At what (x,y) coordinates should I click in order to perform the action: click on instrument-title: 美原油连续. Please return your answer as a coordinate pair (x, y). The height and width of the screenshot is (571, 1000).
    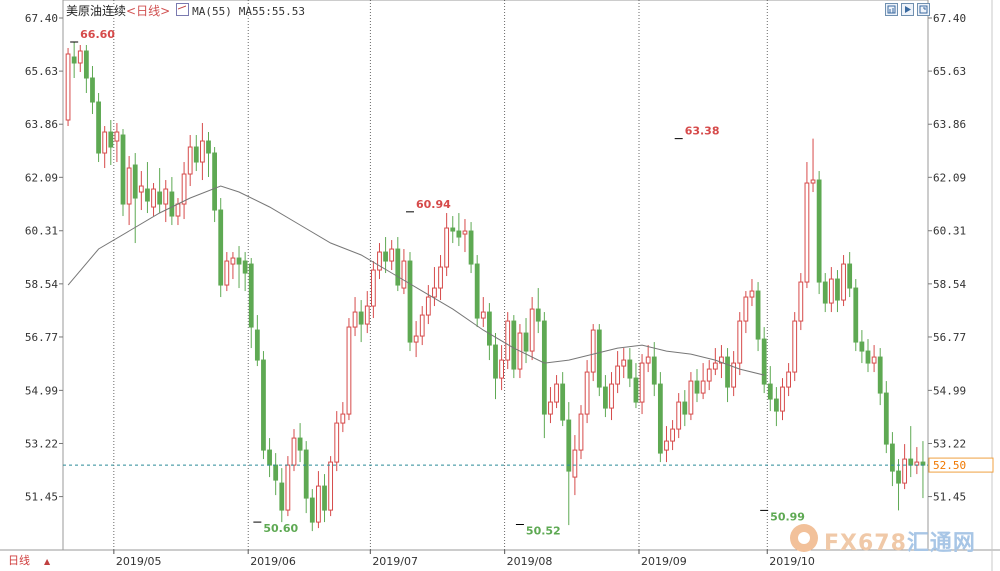
    Looking at the image, I should click on (96, 11).